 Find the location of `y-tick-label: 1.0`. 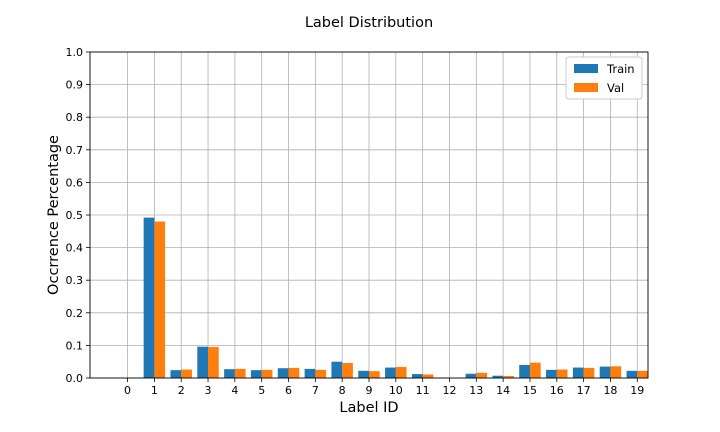

y-tick-label: 1.0 is located at coordinates (75, 52).